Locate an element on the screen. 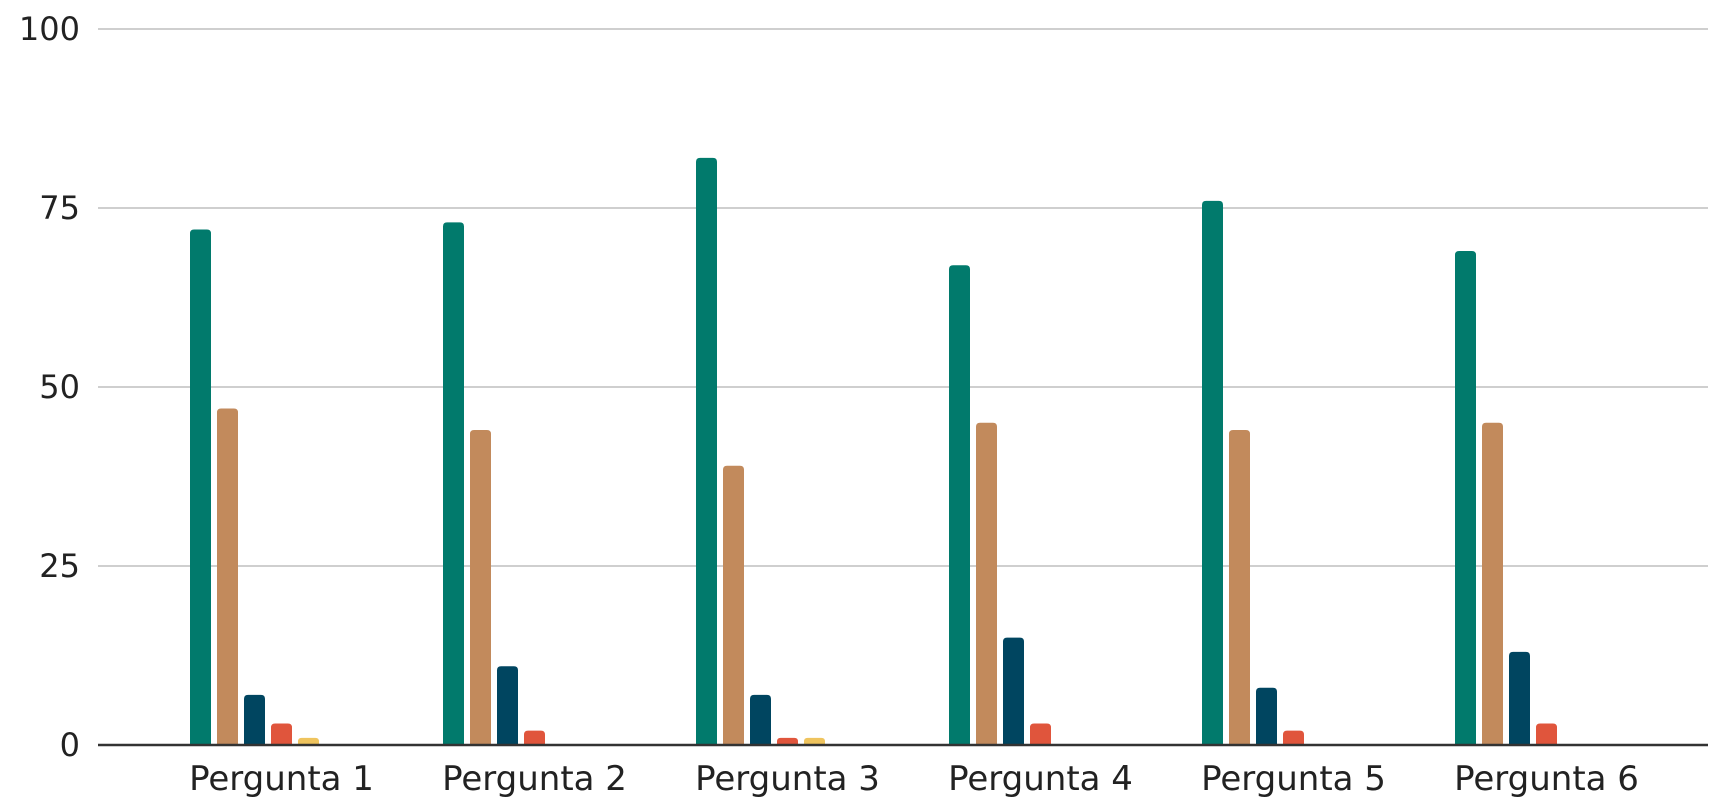 This screenshot has height=799, width=1710. x-category-label: Pergunta 3 is located at coordinates (787, 779).